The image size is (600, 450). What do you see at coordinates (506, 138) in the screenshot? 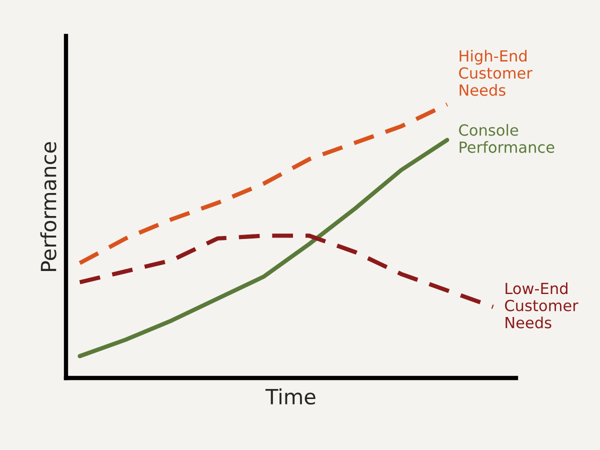
I see `series-label: Console Performance` at bounding box center [506, 138].